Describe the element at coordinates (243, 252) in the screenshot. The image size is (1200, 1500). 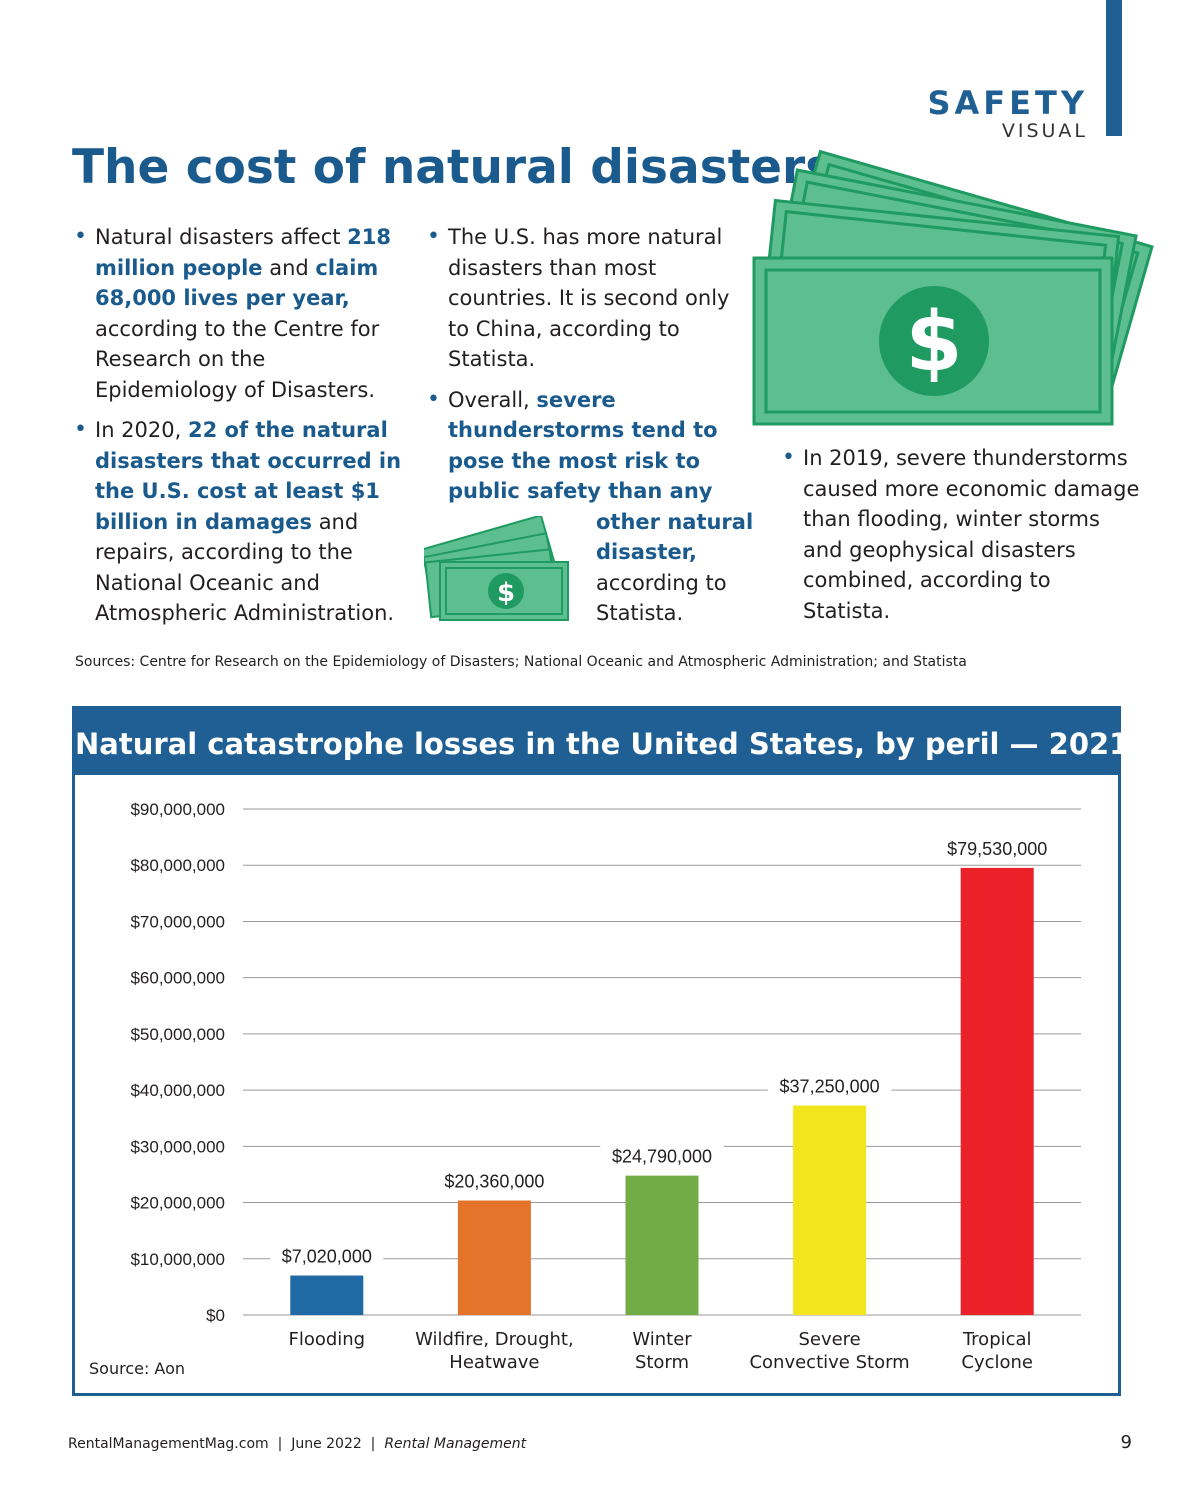
I see `highlight-text: 218 million people` at that location.